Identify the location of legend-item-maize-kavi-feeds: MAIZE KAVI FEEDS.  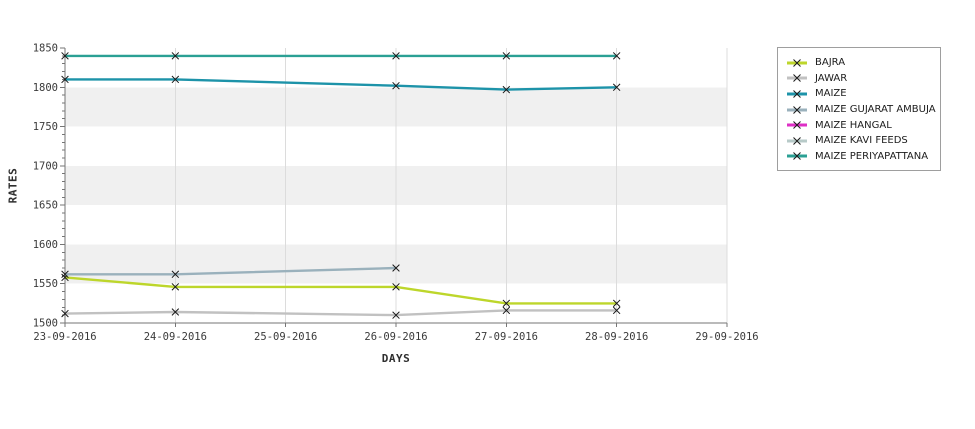
(859, 141).